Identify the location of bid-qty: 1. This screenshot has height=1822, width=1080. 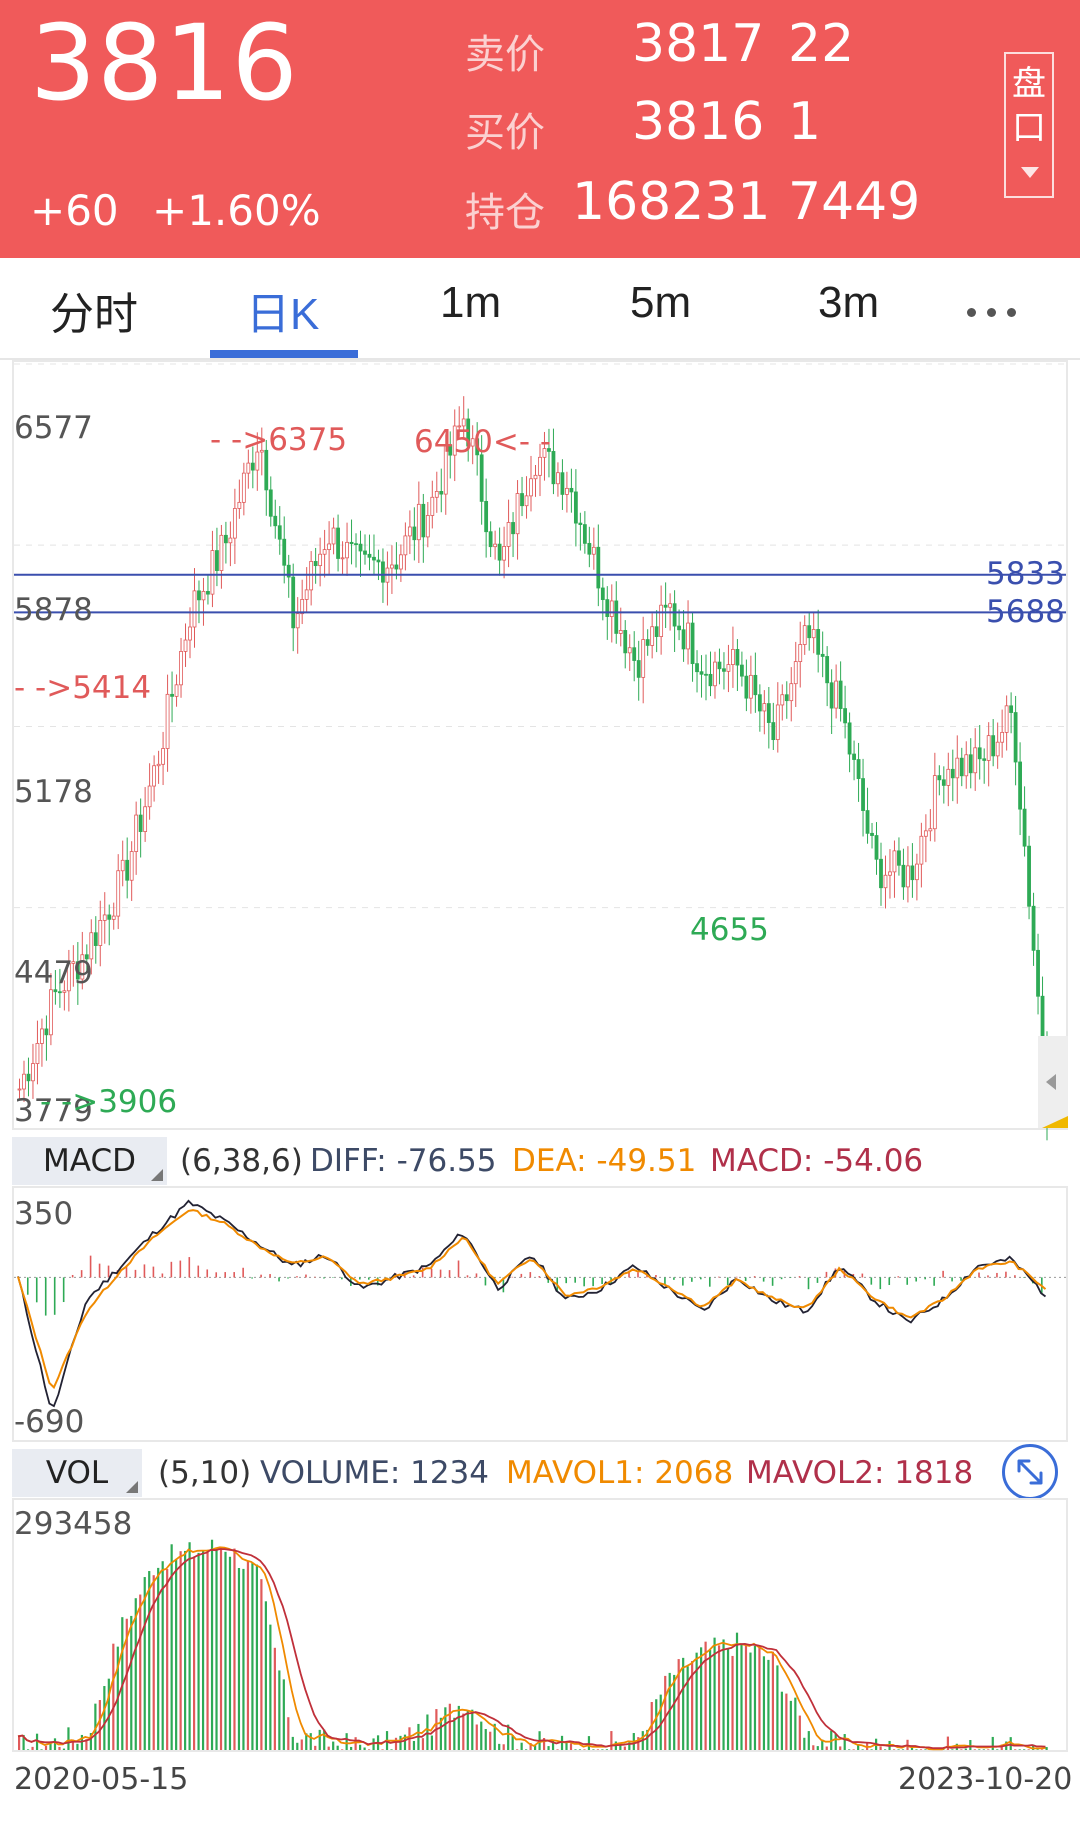
(805, 122).